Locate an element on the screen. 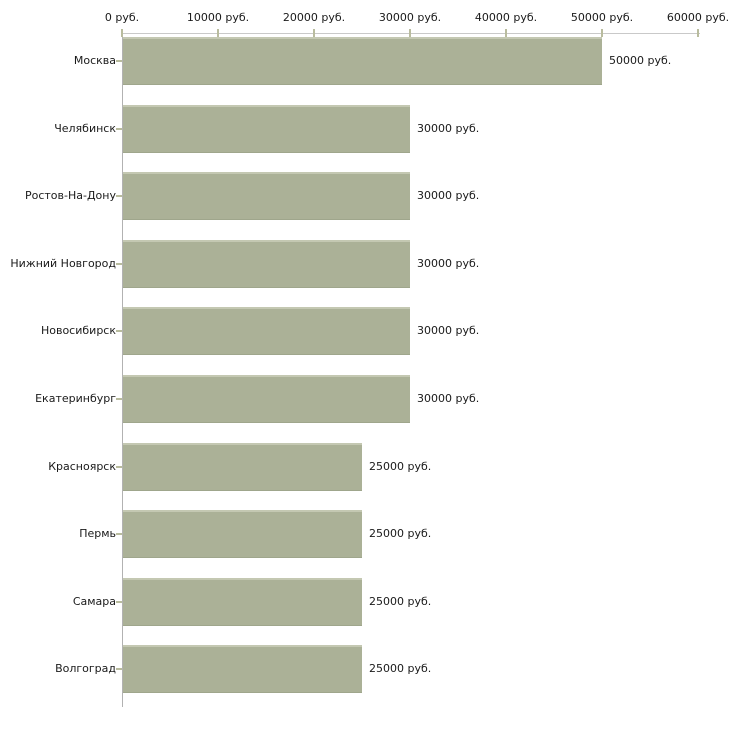  x-axis-tick-label: 30000 руб. is located at coordinates (410, 17).